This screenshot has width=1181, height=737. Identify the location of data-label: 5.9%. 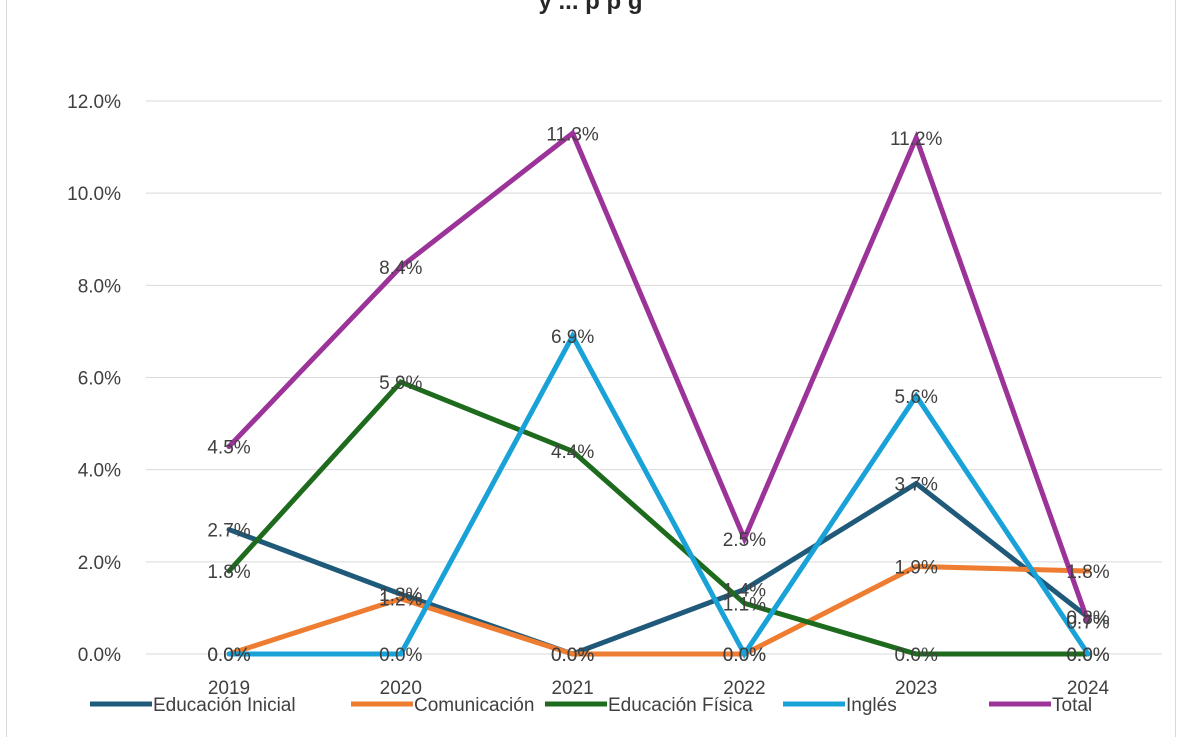
(400, 383).